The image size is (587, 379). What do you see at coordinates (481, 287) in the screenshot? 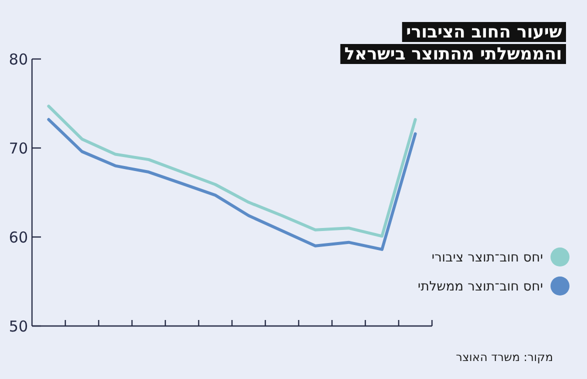
I see `legend-label: יחס חוב־תוצר ממשלתי` at bounding box center [481, 287].